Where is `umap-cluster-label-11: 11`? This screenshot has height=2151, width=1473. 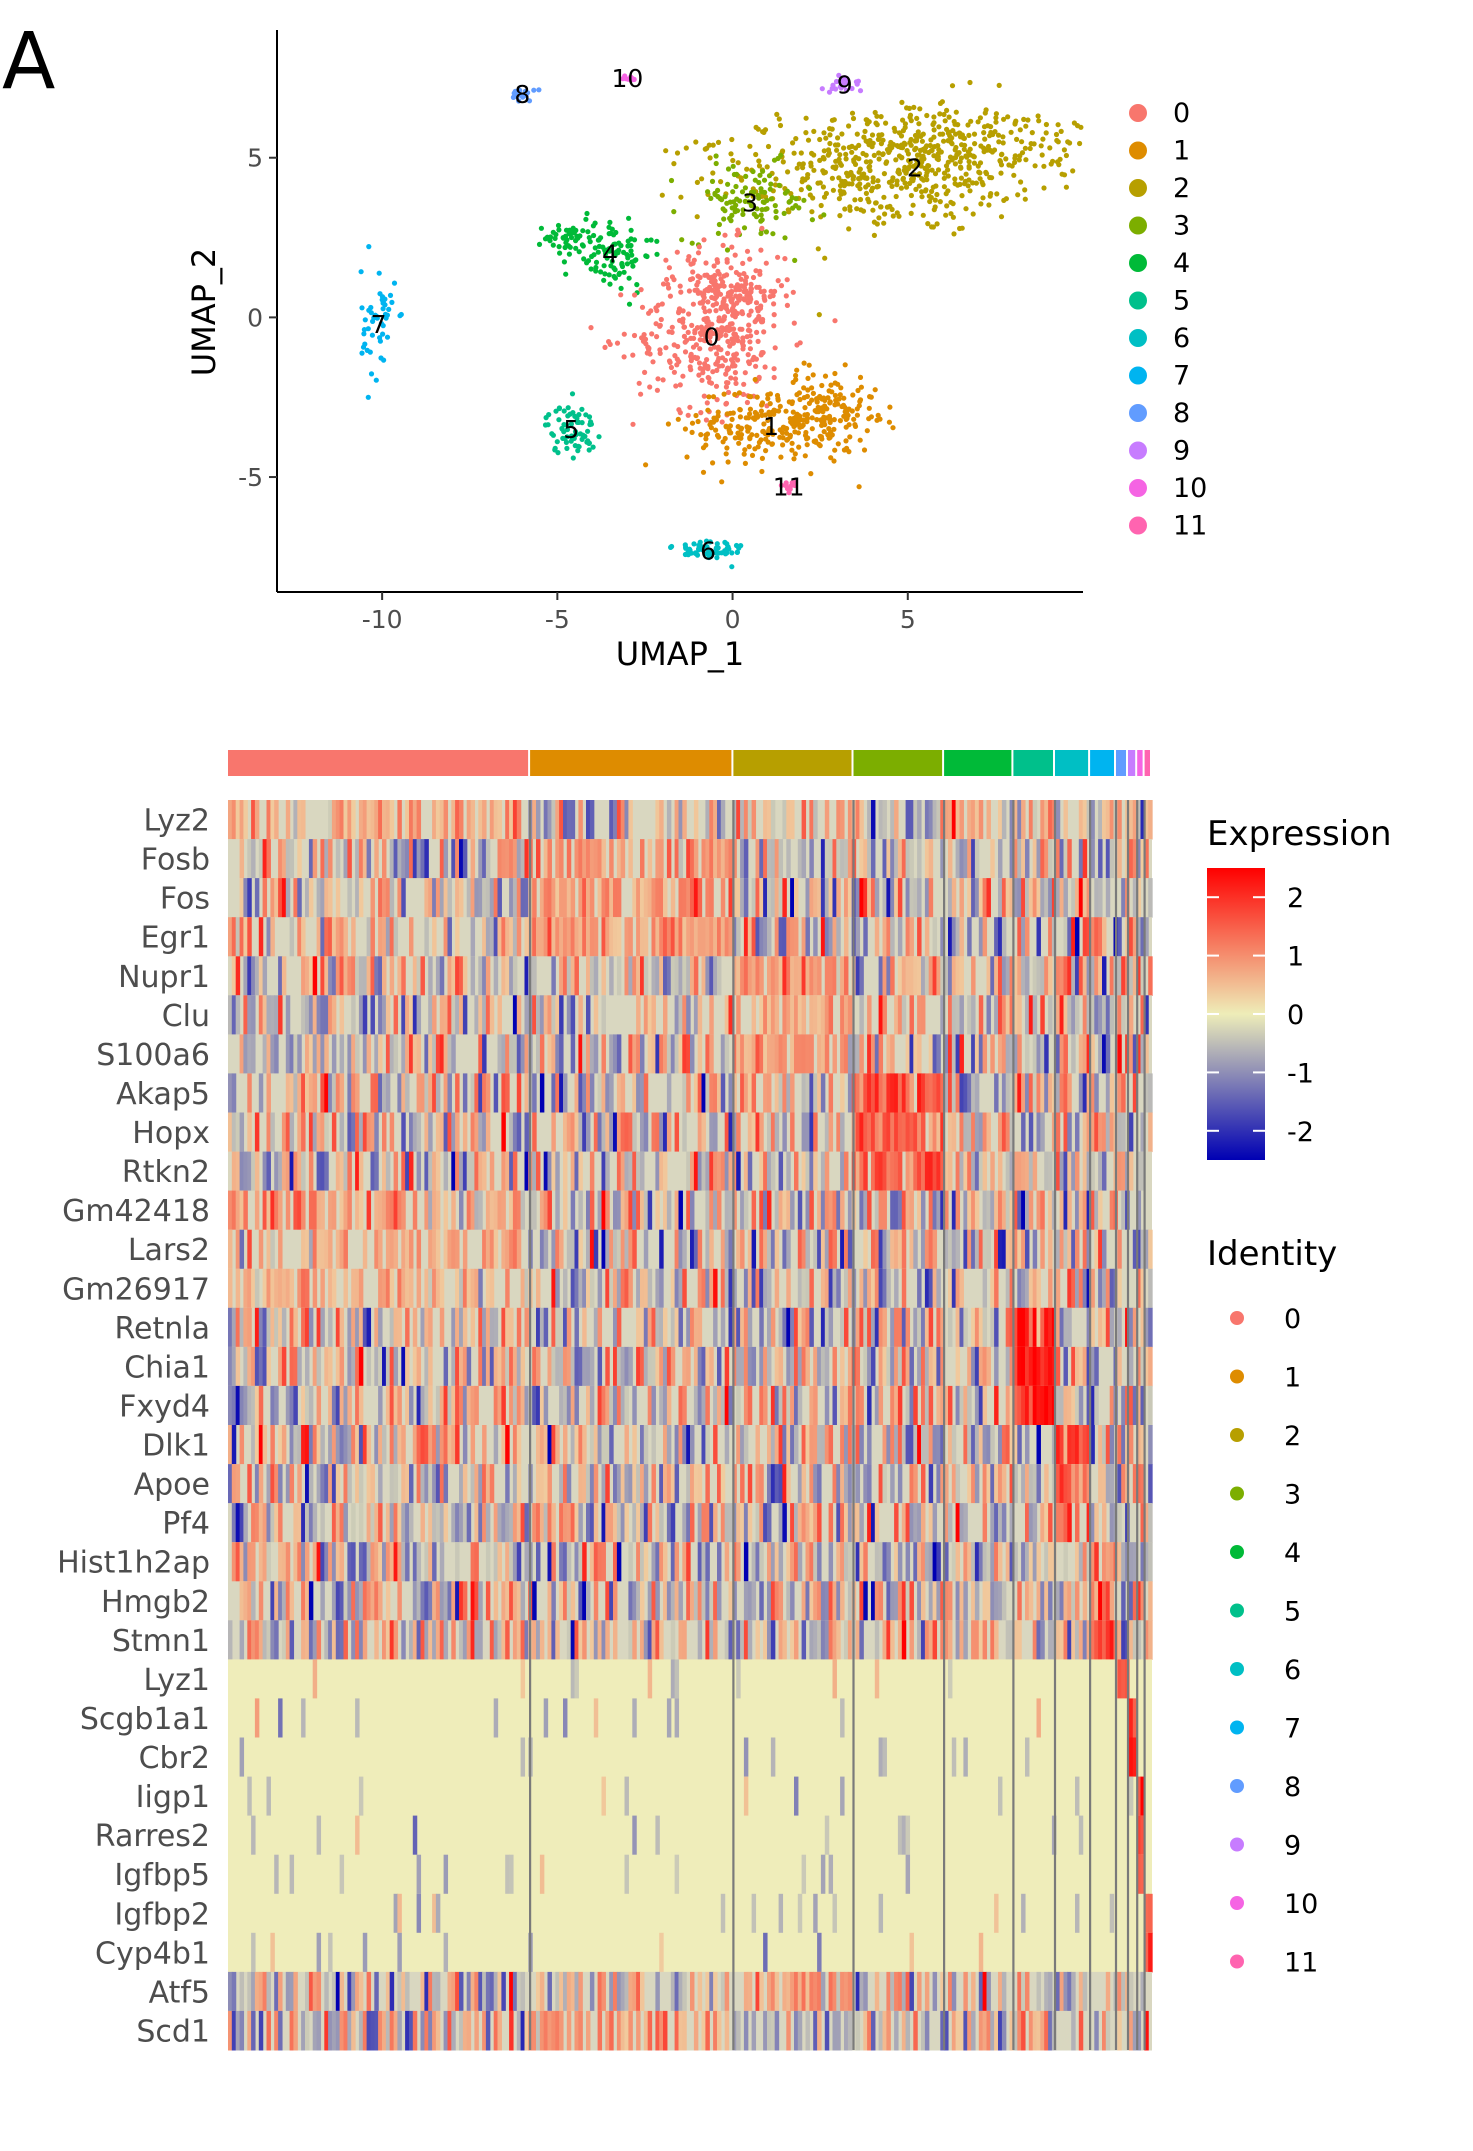
umap-cluster-label-11: 11 is located at coordinates (789, 487).